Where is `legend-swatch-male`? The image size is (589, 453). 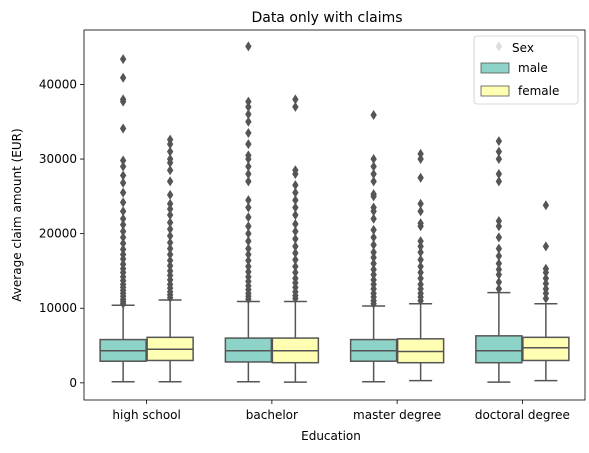 legend-swatch-male is located at coordinates (495, 68).